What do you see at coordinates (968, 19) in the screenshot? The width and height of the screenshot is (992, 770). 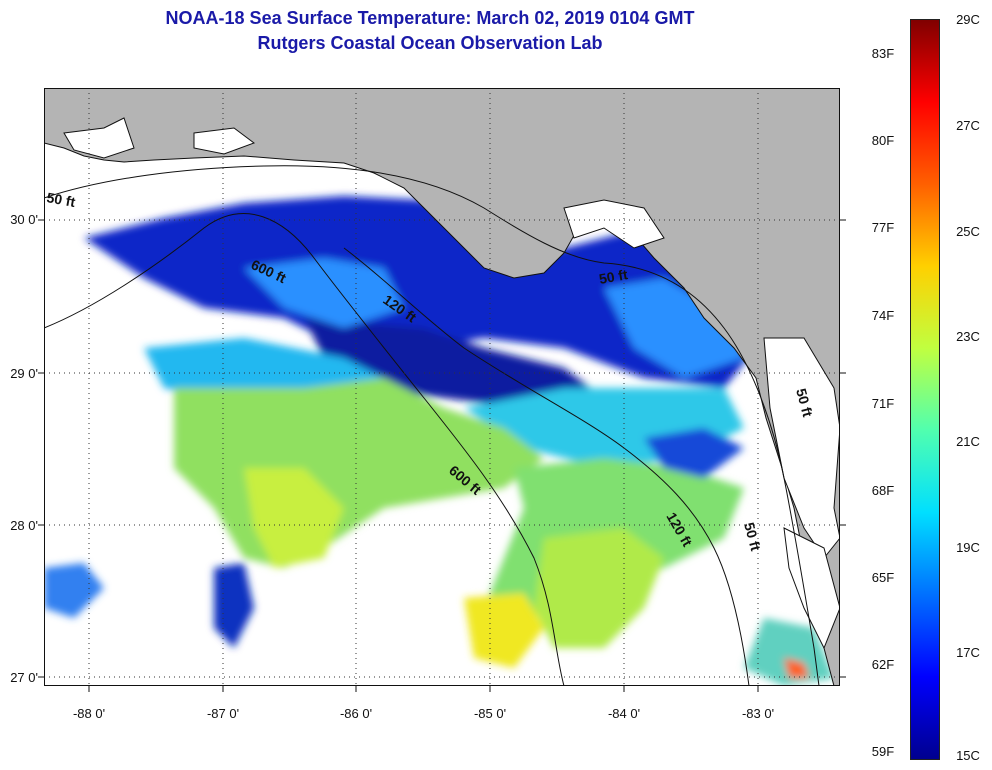 I see `colorbar-label-c: 29C` at bounding box center [968, 19].